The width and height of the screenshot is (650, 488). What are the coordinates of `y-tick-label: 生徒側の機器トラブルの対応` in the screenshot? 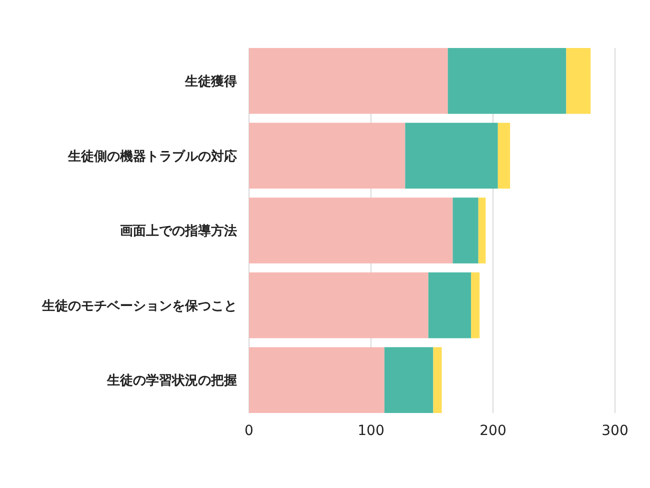 It's located at (152, 156).